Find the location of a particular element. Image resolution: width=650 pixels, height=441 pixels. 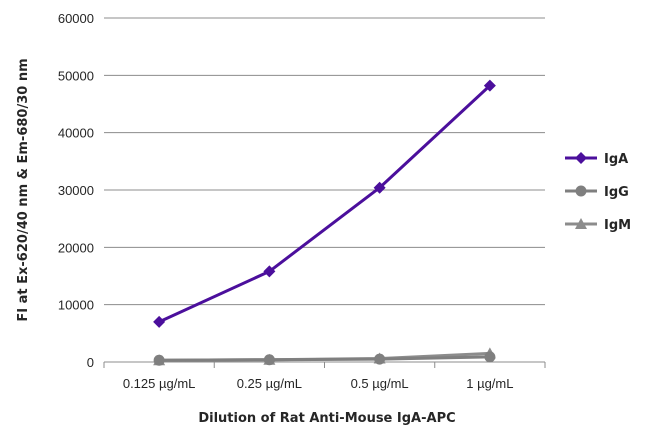

y-axis-ticks: 0 10000 20000 30000 40000 50000 60000 is located at coordinates (76, 190).